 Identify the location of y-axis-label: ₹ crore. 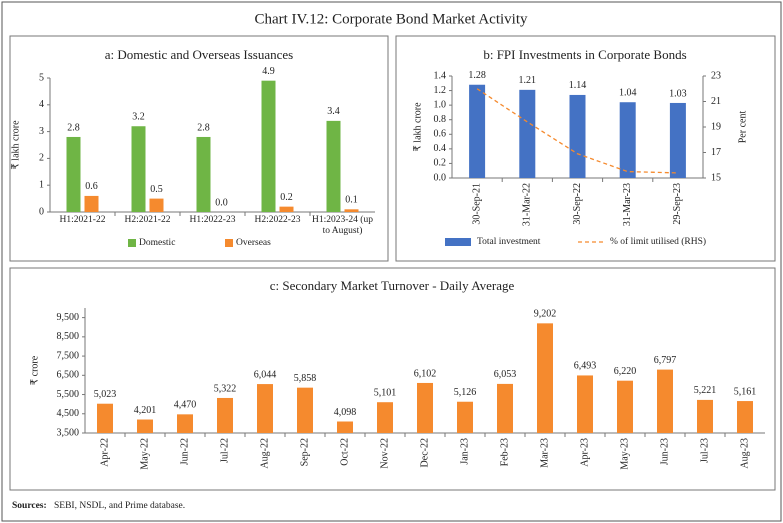
(34, 370).